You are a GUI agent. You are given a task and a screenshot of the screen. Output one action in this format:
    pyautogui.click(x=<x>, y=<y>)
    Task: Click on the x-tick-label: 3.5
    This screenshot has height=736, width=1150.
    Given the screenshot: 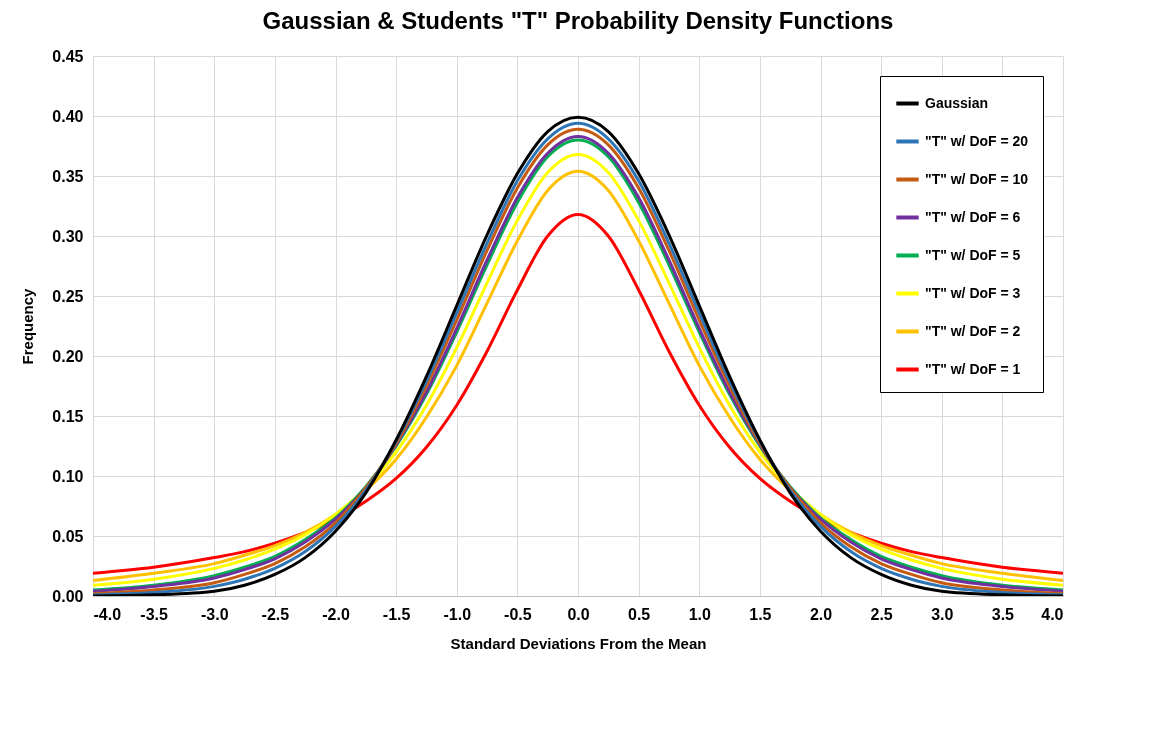 What is the action you would take?
    pyautogui.click(x=1003, y=614)
    